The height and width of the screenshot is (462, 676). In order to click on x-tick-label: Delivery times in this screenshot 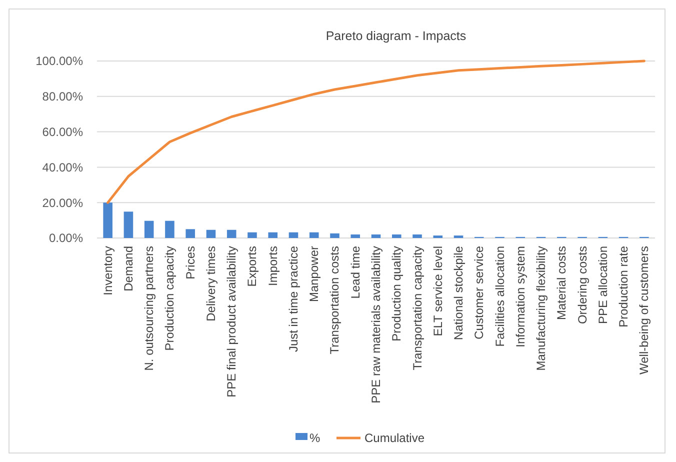, I will do `click(211, 284)`.